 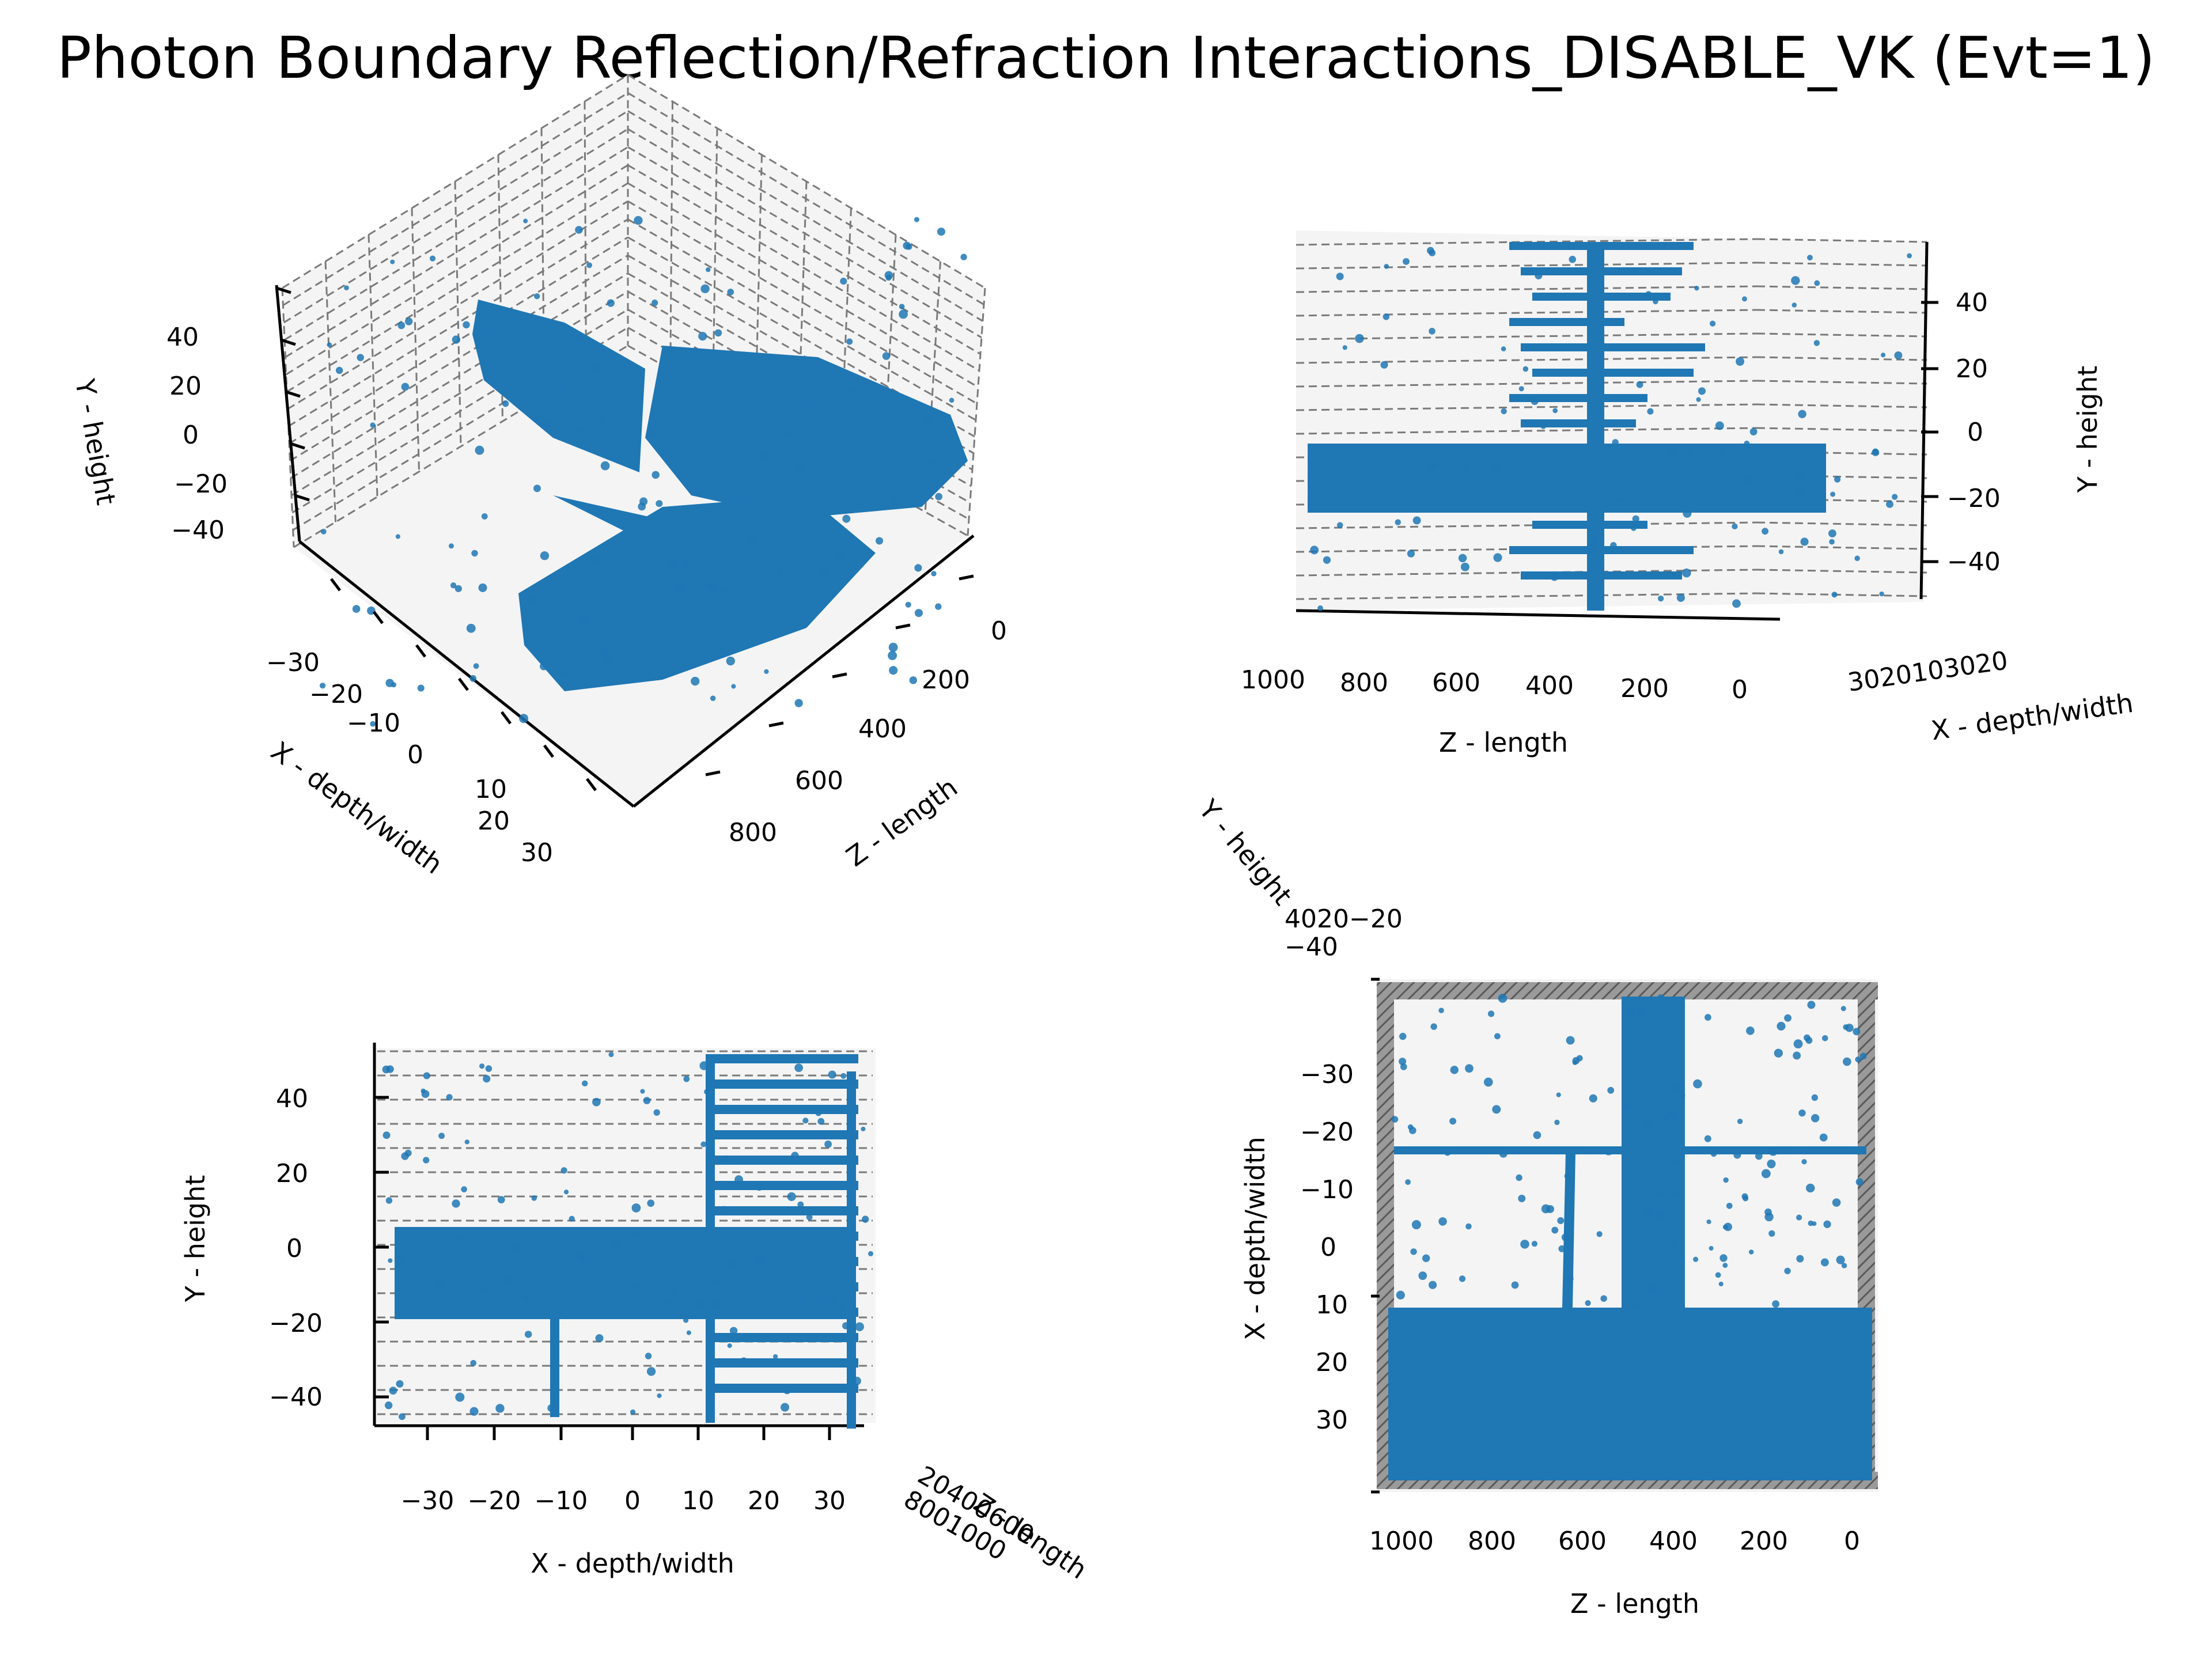 I want to click on tick-label: −20, so click(x=336, y=694).